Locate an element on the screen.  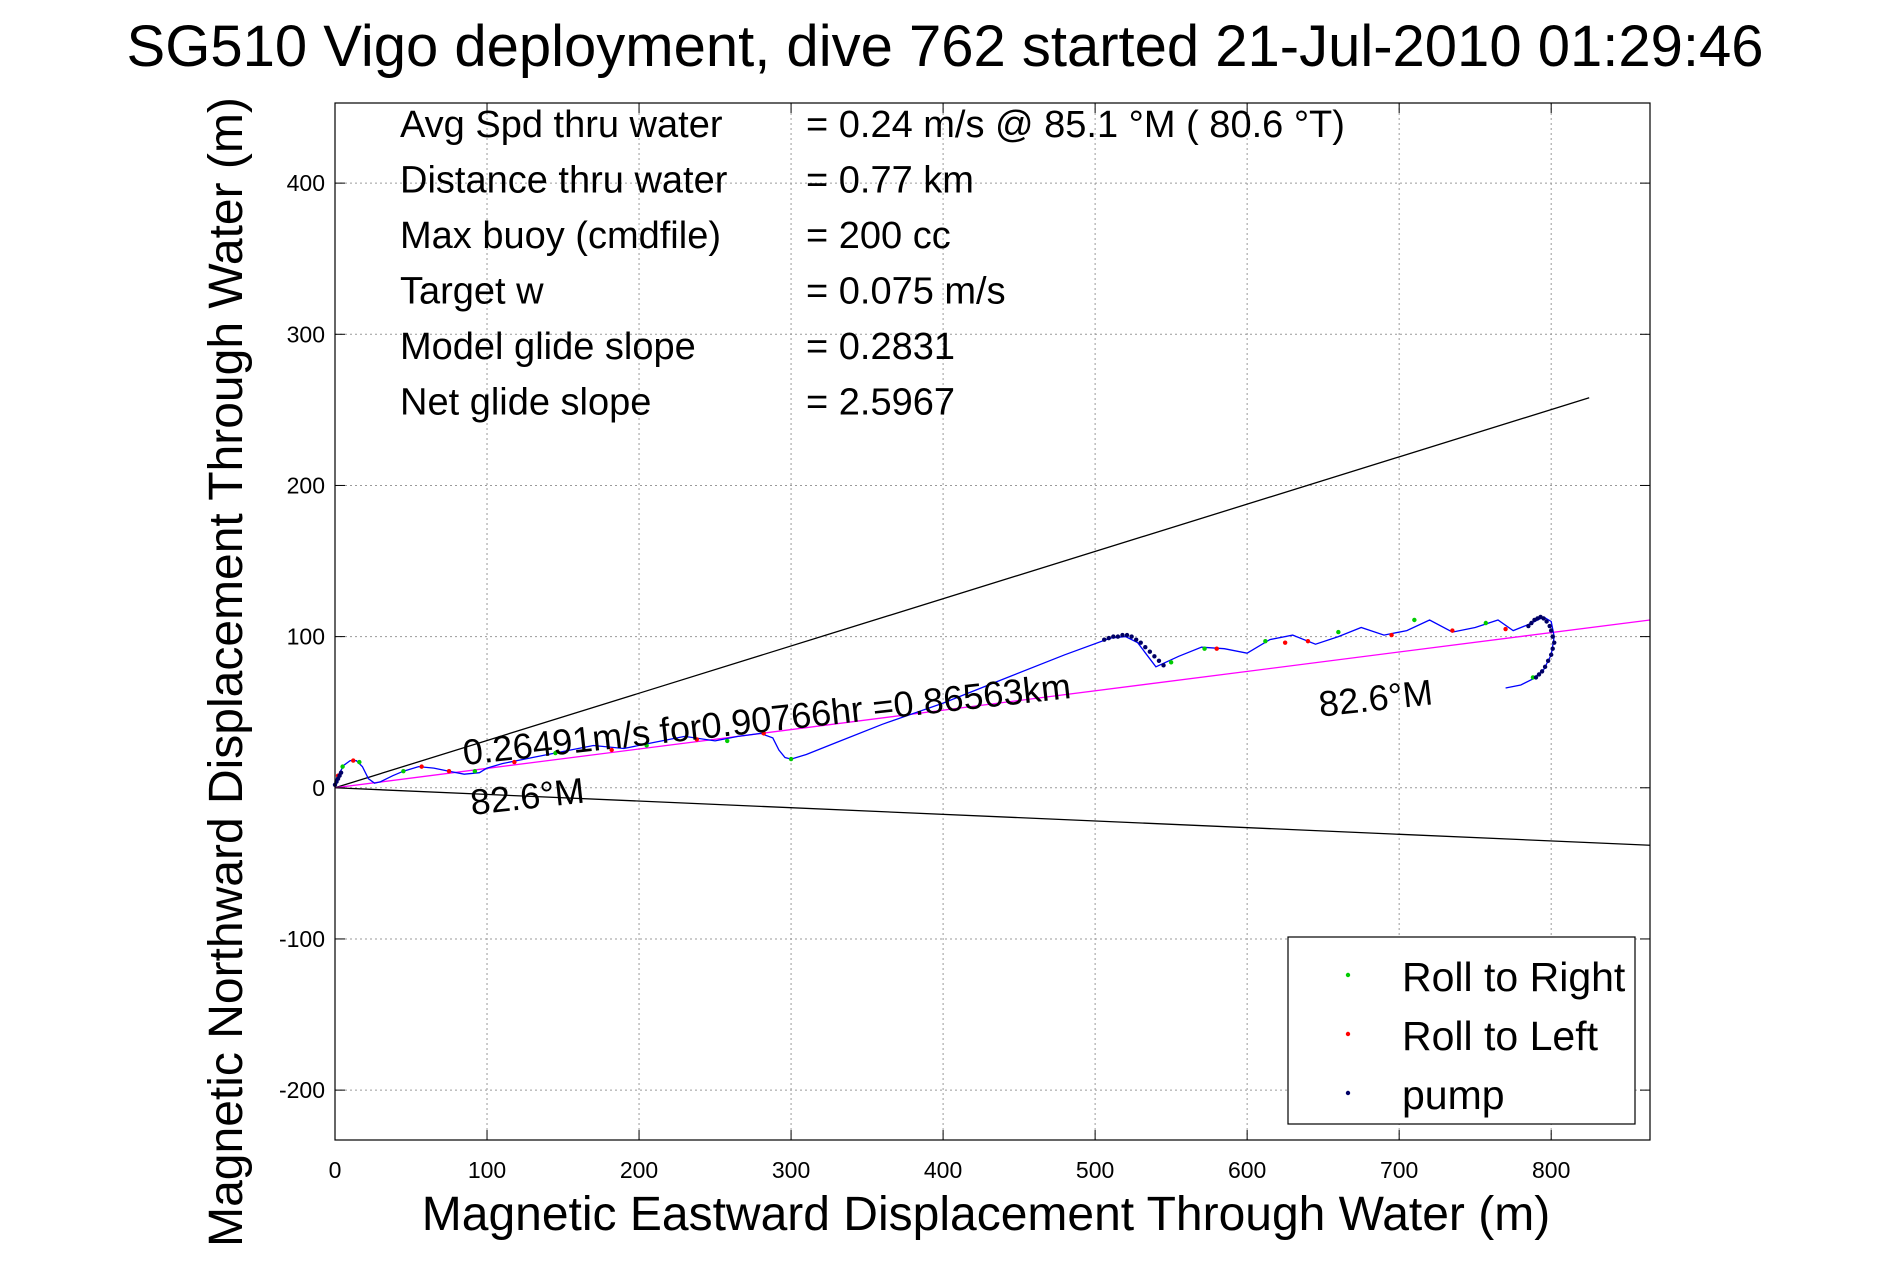
markers is located at coordinates (944, 700).